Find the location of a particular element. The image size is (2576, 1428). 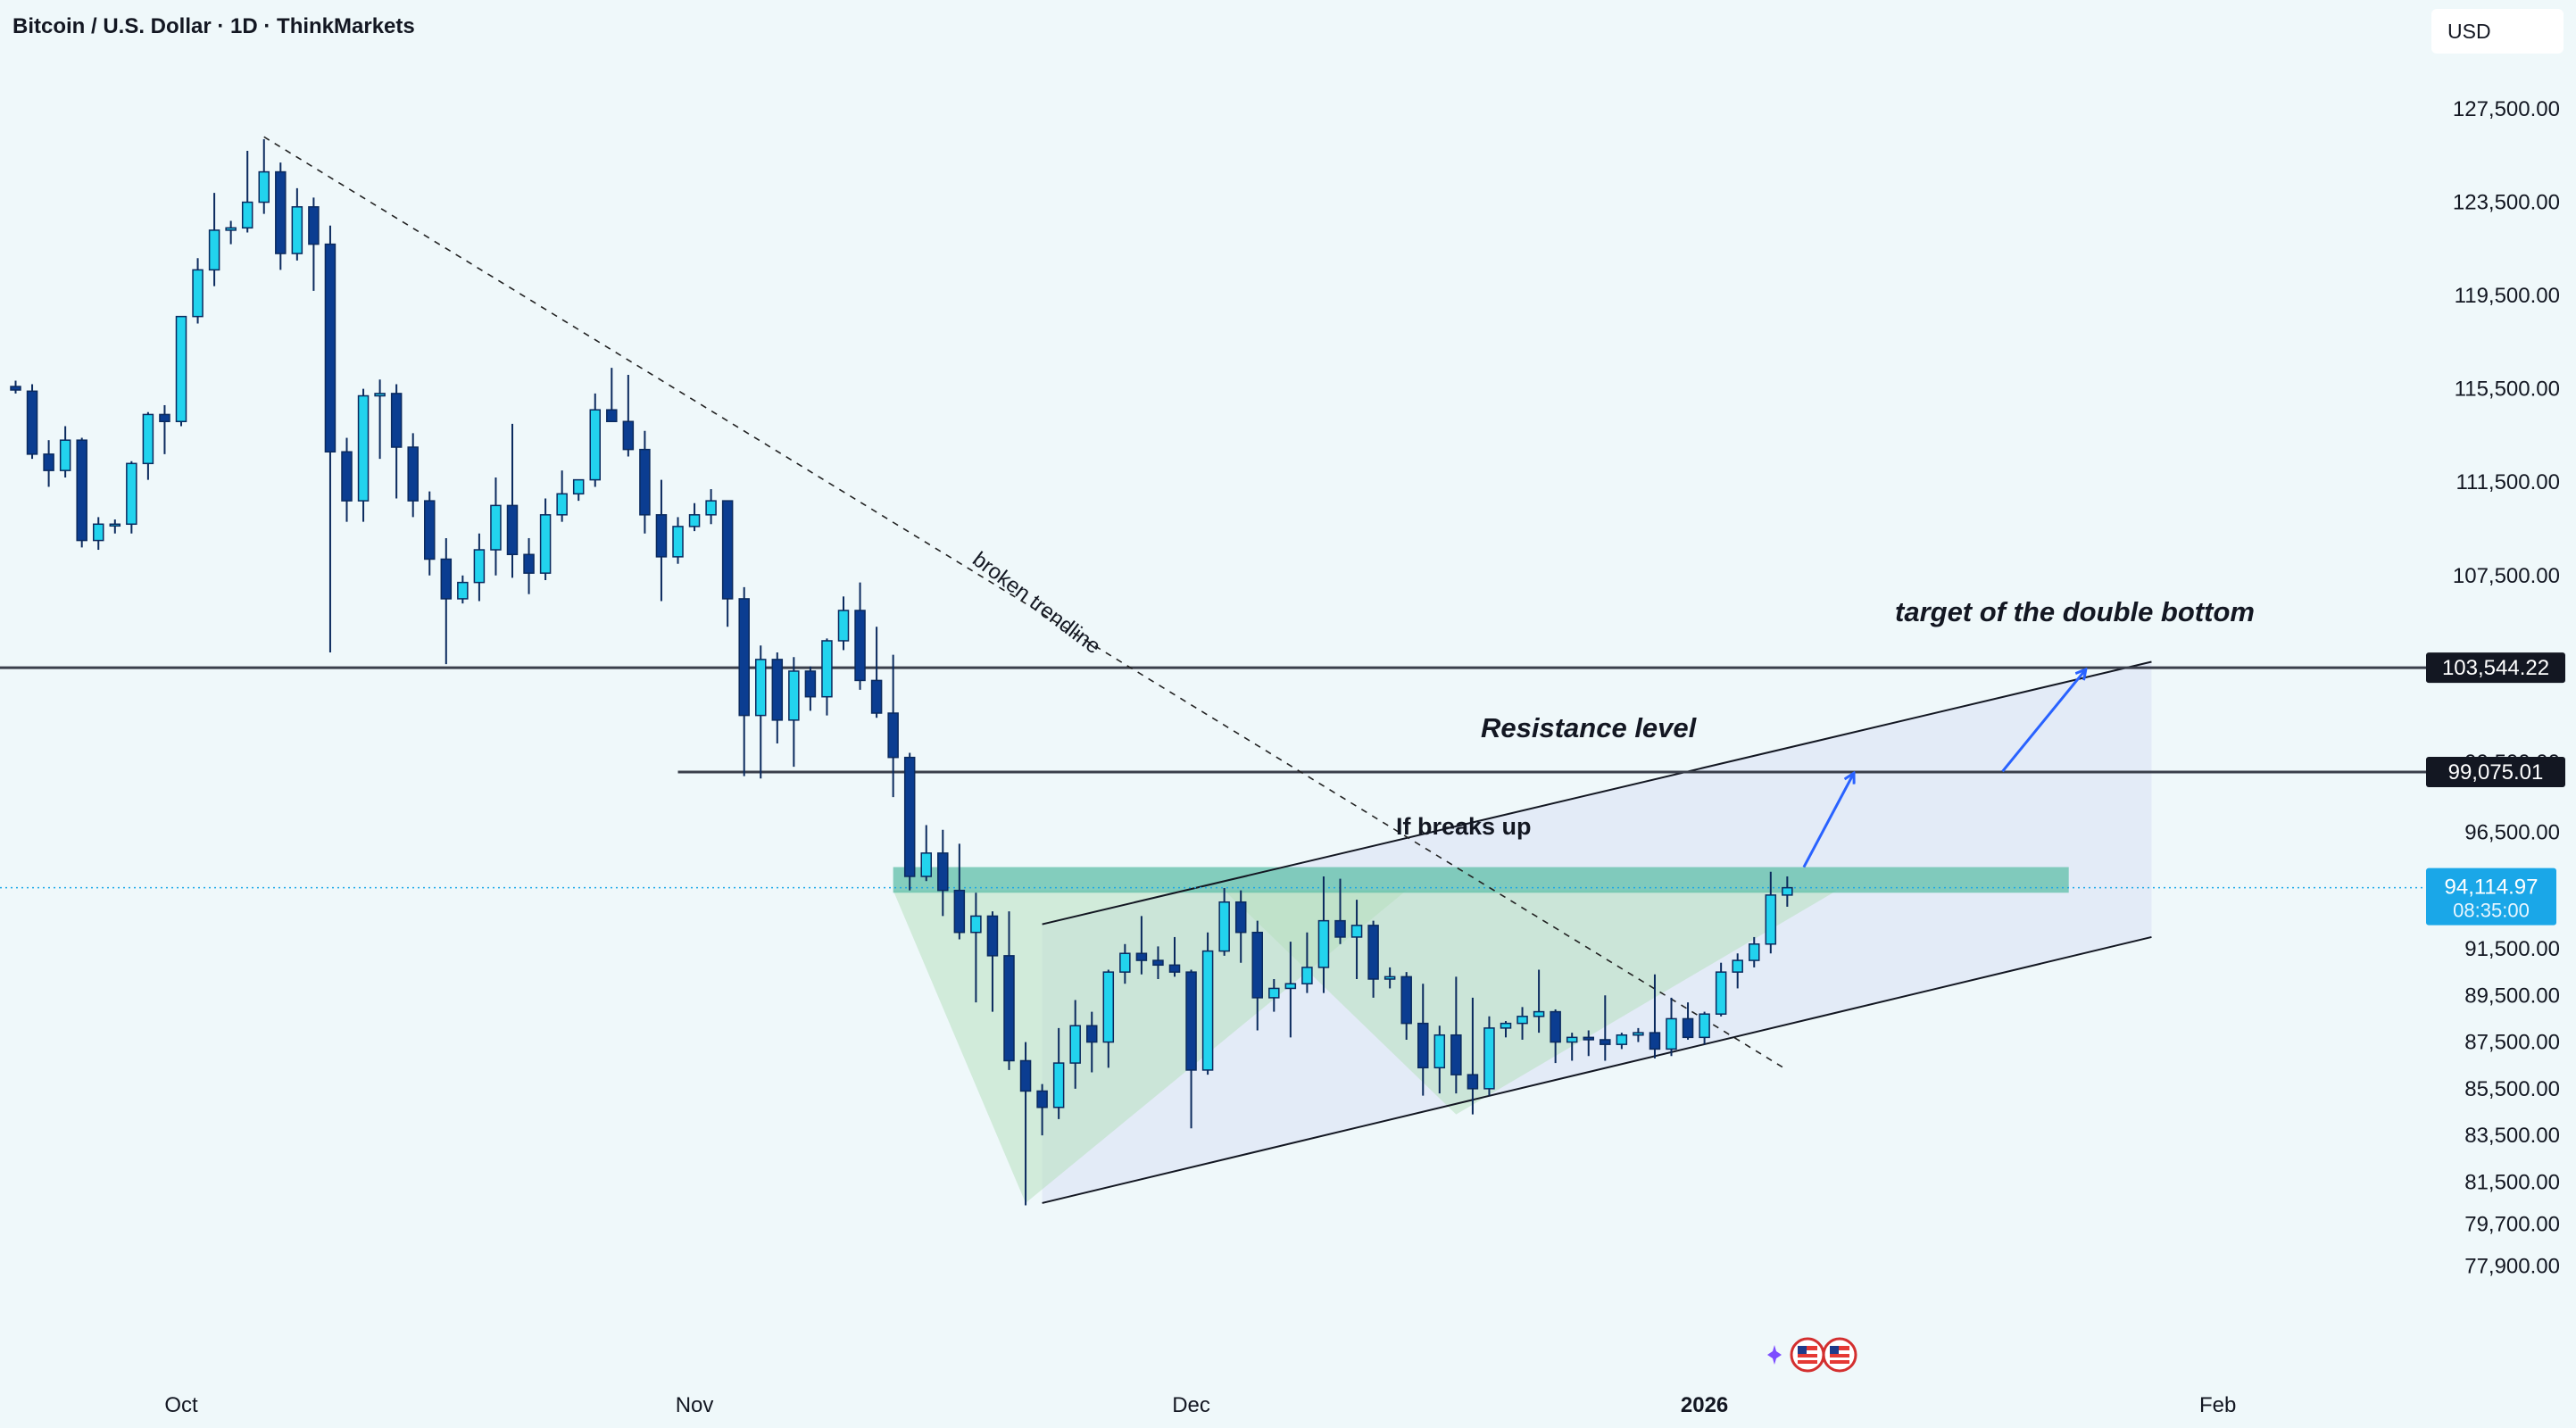

y-tick-label: 89,500.00 is located at coordinates (2512, 996).